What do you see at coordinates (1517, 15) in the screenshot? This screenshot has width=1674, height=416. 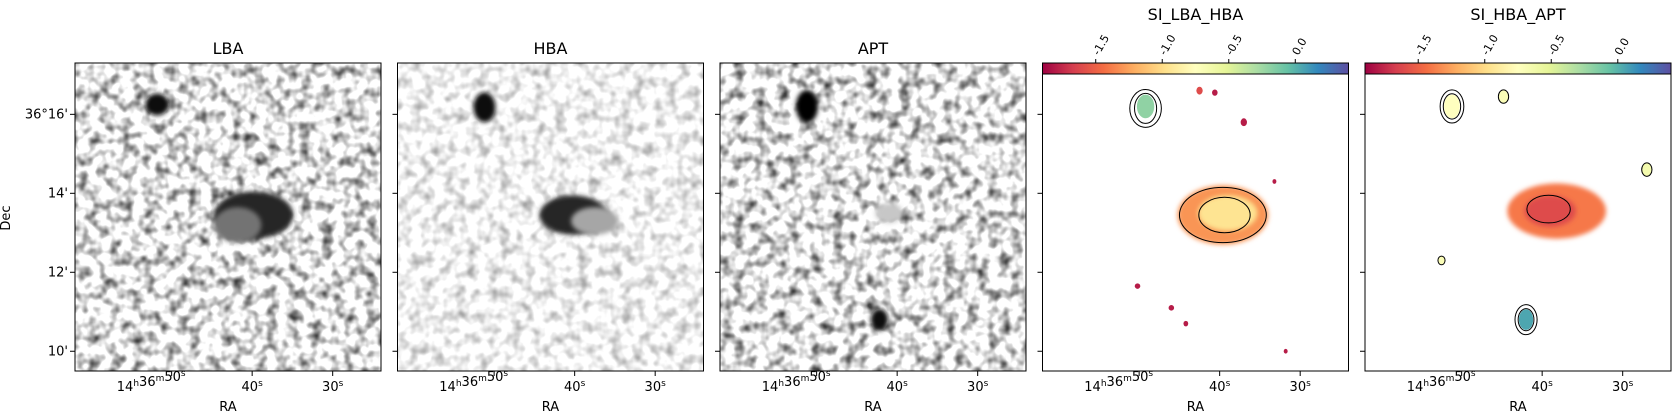 I see `panel-title: SI_HBA_APT` at bounding box center [1517, 15].